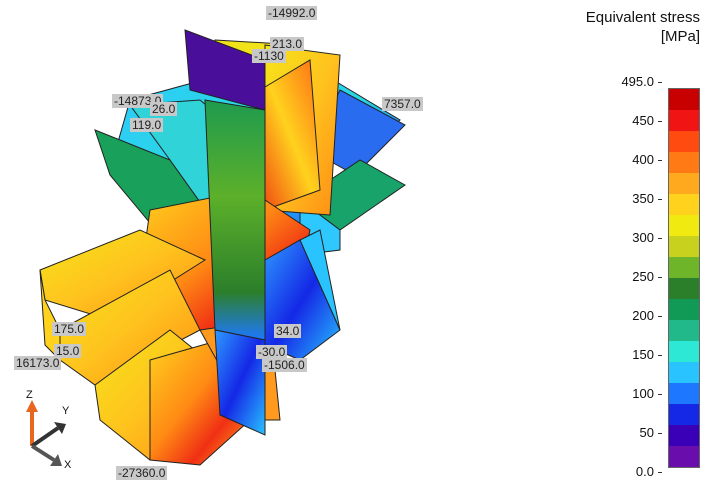 Image resolution: width=706 pixels, height=486 pixels. Describe the element at coordinates (68, 351) in the screenshot. I see `annotation-label: 15.0` at that location.